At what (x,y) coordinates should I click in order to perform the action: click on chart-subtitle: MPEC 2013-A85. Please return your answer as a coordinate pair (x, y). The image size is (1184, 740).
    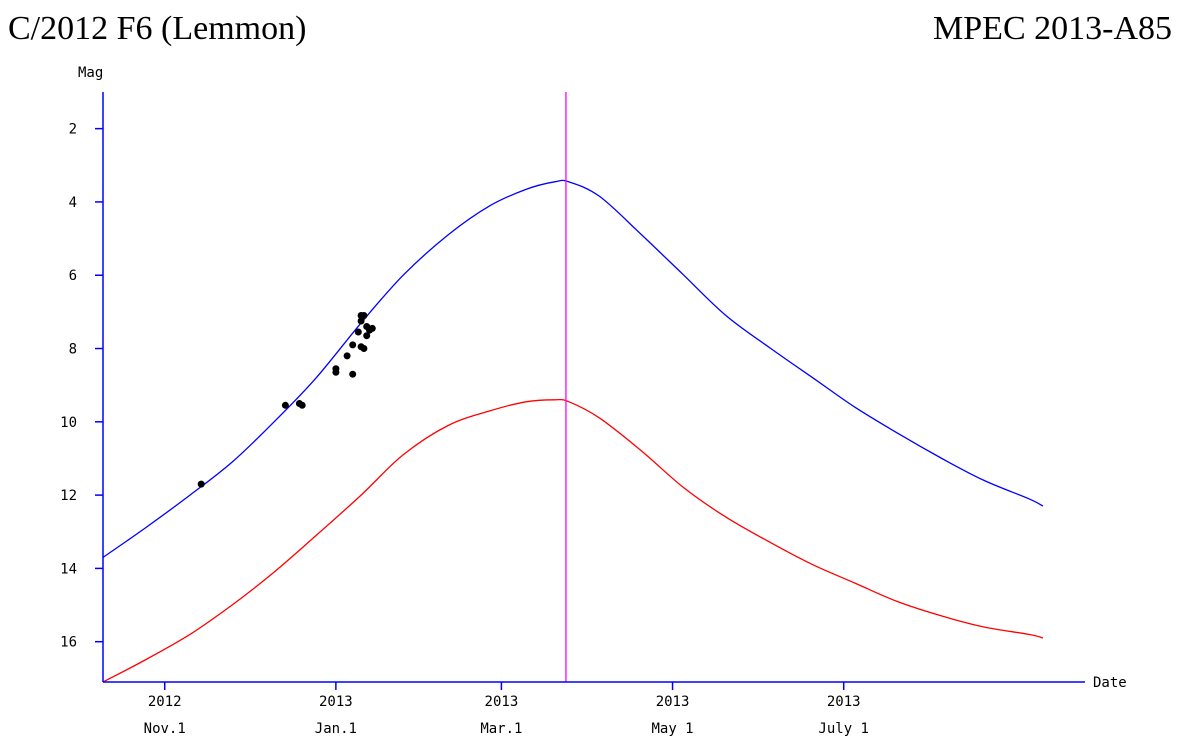
    Looking at the image, I should click on (1052, 28).